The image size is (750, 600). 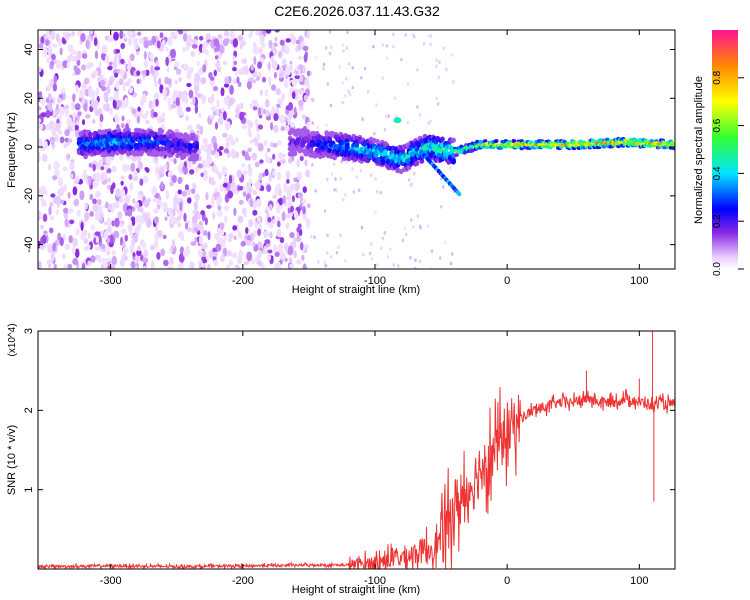 I want to click on spectrogram-xtick-label: -100, so click(x=375, y=281).